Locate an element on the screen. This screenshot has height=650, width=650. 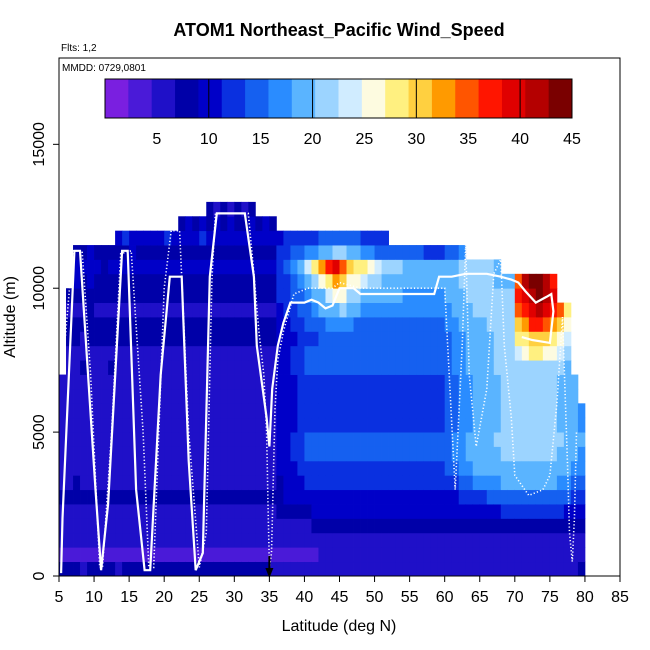
x-tick-label: 65 is located at coordinates (480, 597).